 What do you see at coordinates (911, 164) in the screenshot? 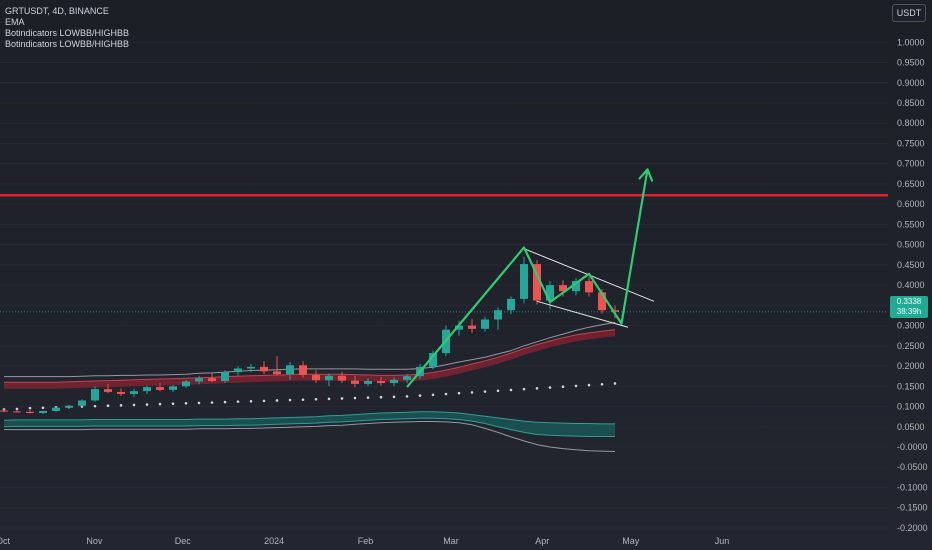
I see `y-axis-label: 0.7000` at bounding box center [911, 164].